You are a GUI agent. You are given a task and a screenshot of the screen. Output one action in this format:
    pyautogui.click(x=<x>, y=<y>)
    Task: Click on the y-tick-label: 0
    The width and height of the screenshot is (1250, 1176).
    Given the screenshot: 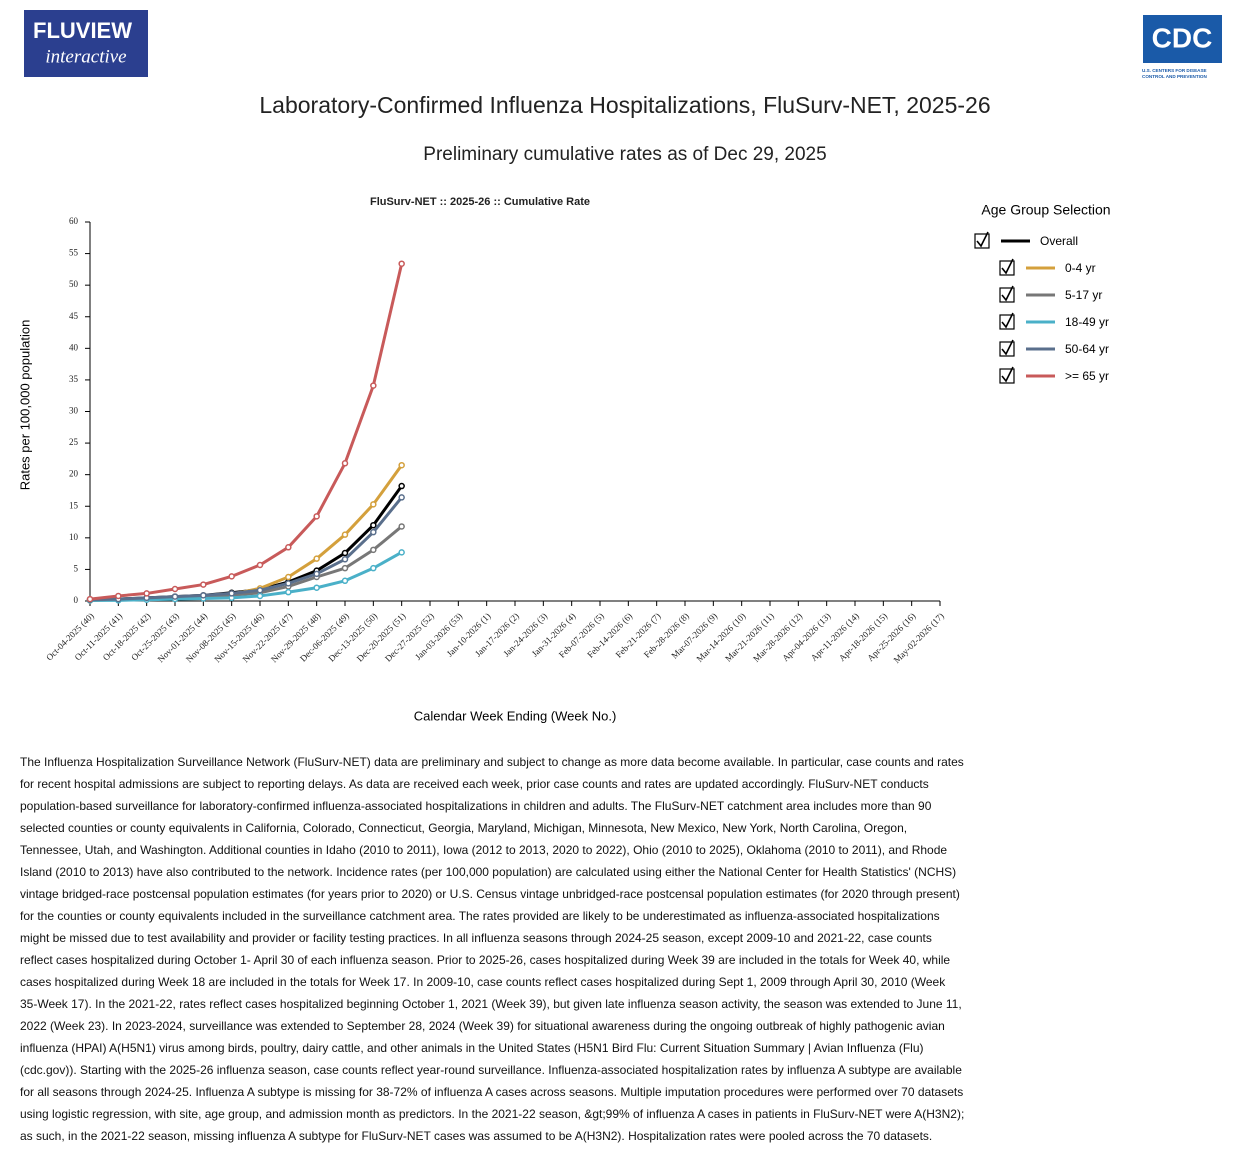 What is the action you would take?
    pyautogui.click(x=76, y=600)
    